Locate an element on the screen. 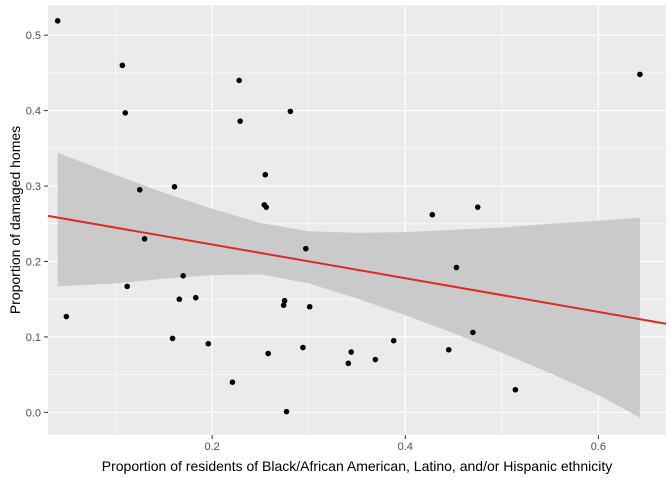  x-tick-label: 0.6 is located at coordinates (598, 447).